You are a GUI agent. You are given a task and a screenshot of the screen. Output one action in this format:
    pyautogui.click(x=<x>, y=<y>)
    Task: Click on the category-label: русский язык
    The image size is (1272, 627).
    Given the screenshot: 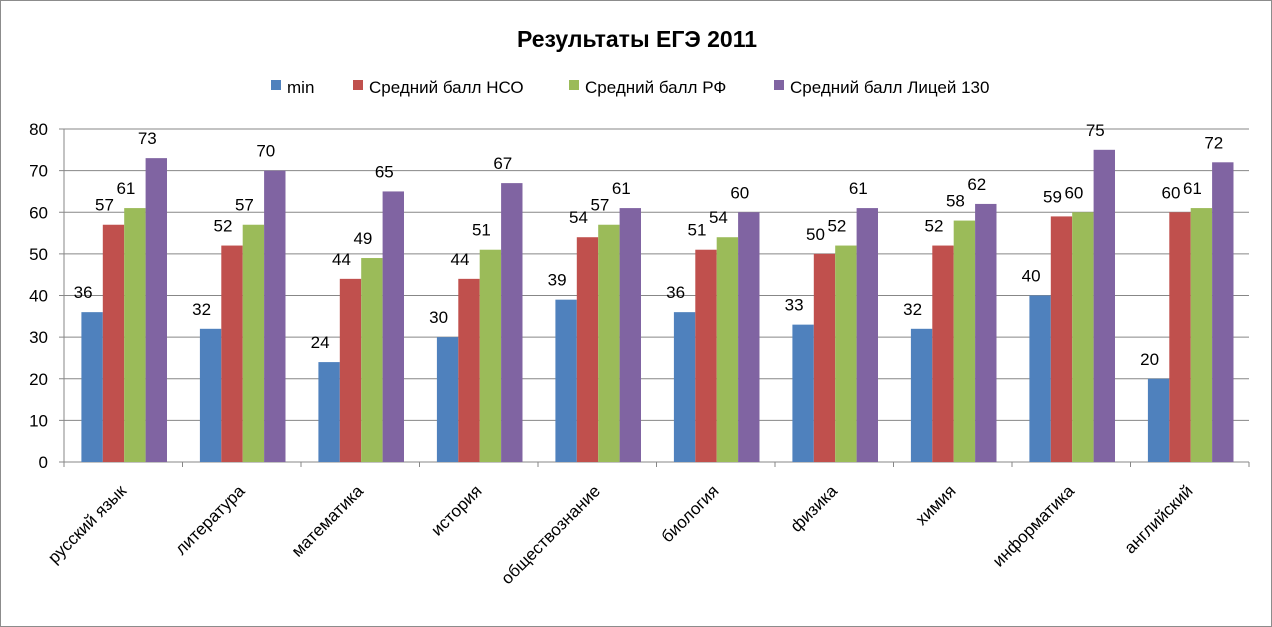 What is the action you would take?
    pyautogui.click(x=87, y=524)
    